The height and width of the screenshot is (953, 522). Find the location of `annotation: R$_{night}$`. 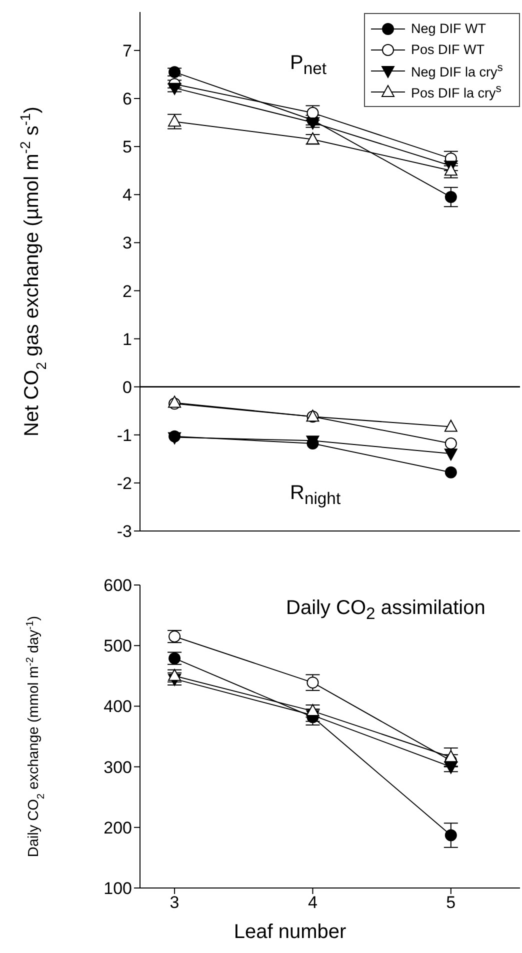

annotation: R$_{night}$ is located at coordinates (315, 495).